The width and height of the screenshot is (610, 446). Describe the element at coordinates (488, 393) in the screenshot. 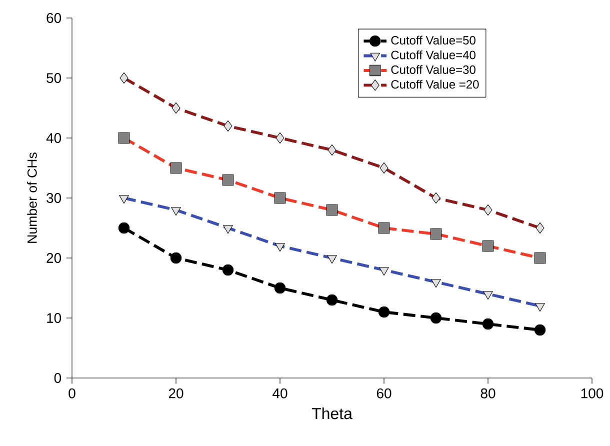

I see `x-tick-label: 80` at that location.